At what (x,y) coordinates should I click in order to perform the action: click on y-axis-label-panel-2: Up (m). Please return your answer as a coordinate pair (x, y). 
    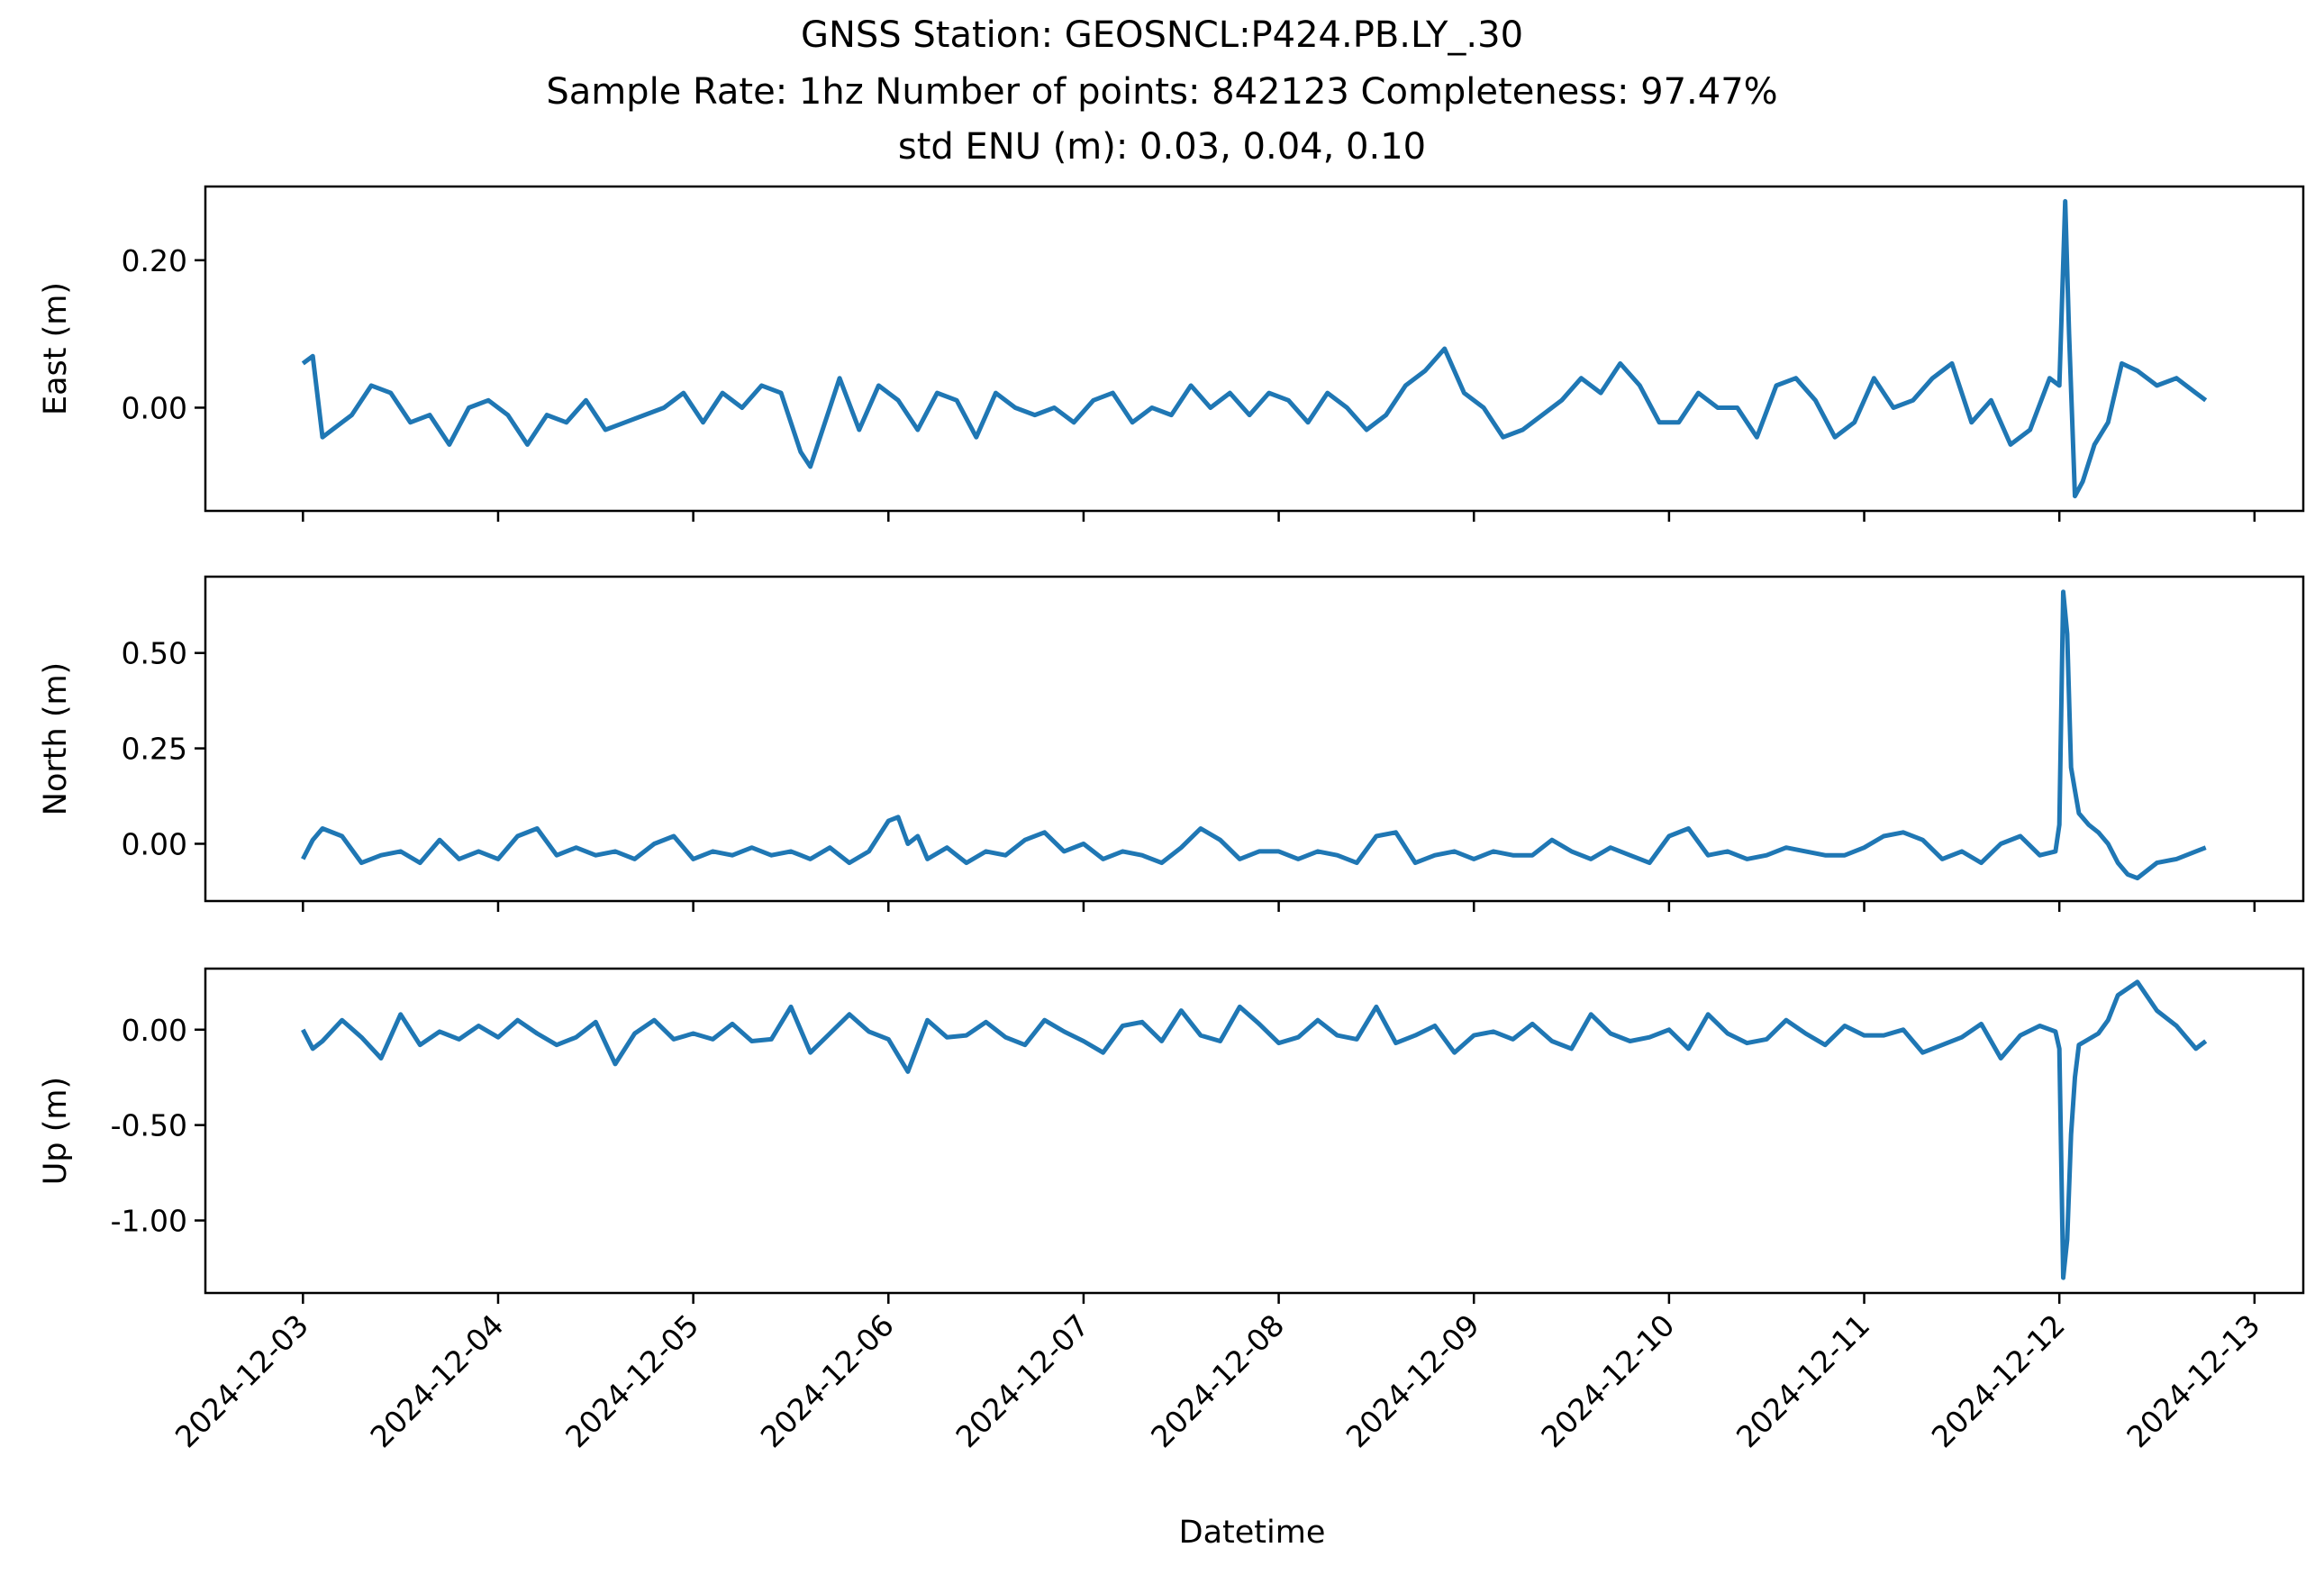
    Looking at the image, I should click on (56, 1131).